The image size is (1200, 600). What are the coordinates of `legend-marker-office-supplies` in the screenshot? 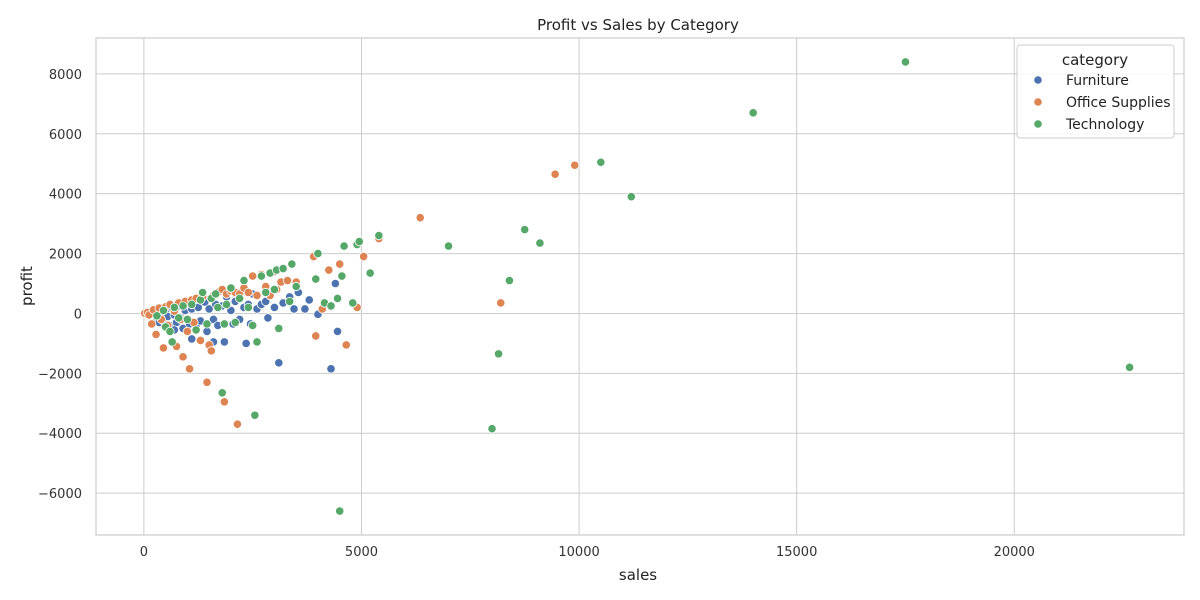 It's located at (1038, 102).